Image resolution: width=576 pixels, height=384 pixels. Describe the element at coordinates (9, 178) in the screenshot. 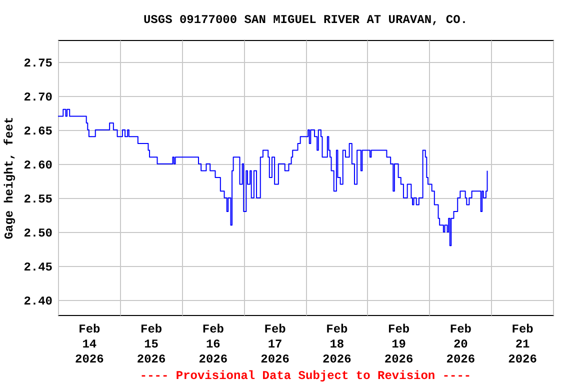

I see `y-axis-title: Gage height, feet` at that location.